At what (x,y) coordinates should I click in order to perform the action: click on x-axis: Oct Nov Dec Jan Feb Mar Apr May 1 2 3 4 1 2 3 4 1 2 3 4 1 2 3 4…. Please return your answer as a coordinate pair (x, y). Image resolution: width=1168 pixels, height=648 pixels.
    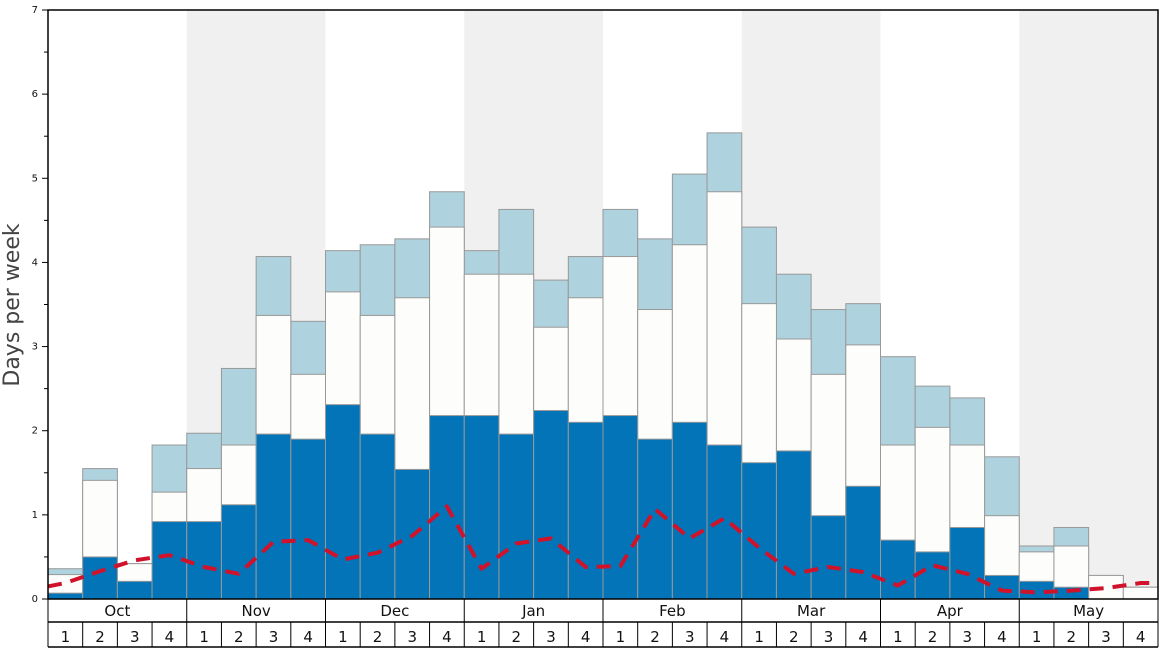
    Looking at the image, I should click on (603, 623).